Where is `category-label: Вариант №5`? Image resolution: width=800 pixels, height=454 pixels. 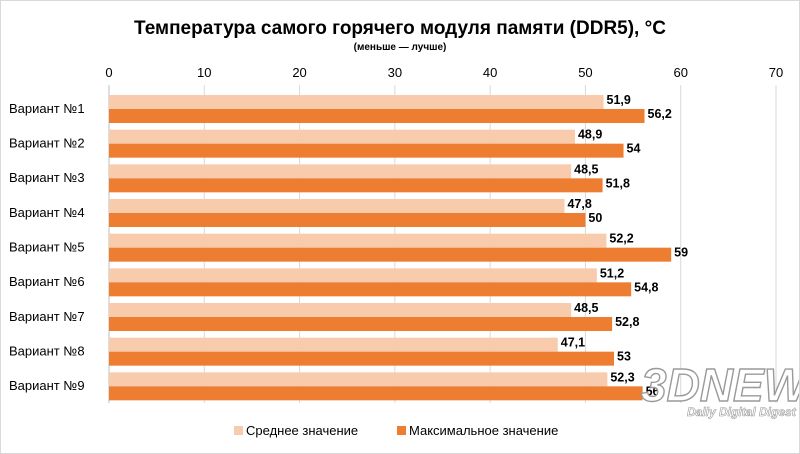 category-label: Вариант №5 is located at coordinates (47, 247).